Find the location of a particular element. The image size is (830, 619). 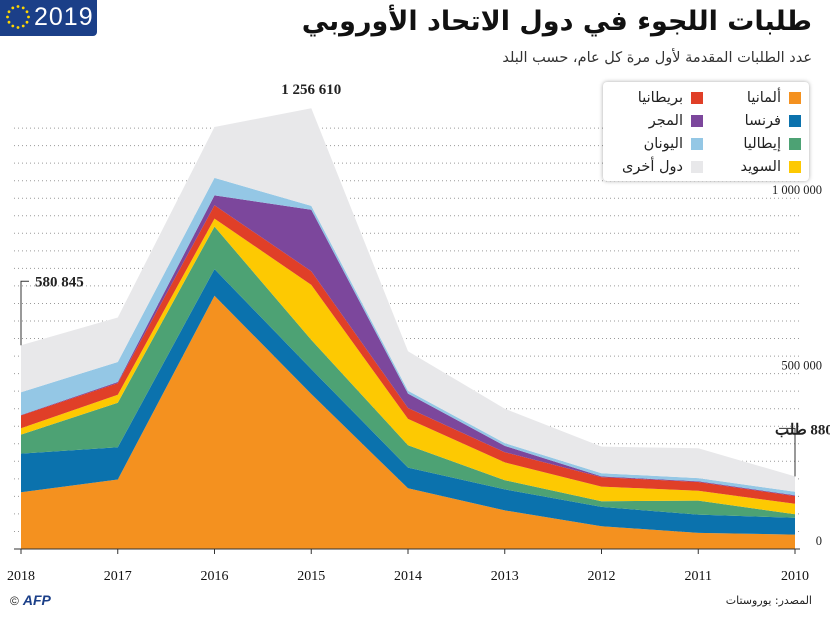

year-label: 2019 is located at coordinates (64, 17).